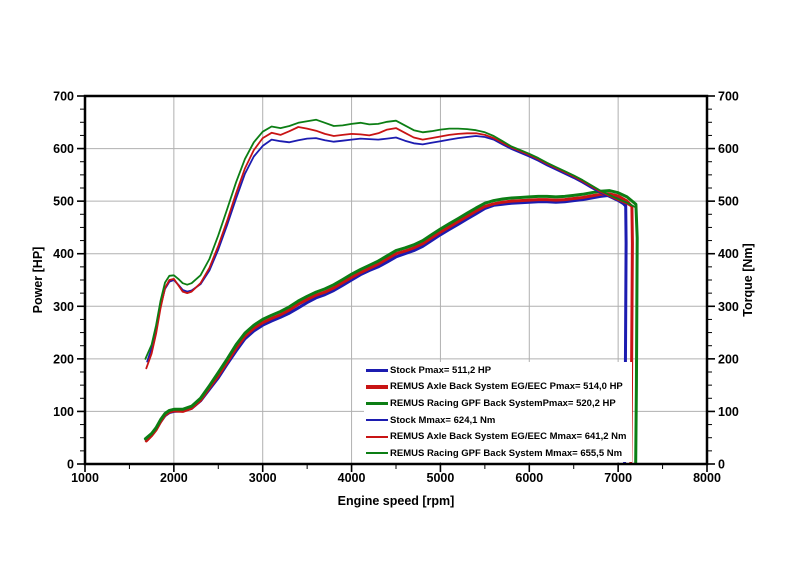 This screenshot has height=566, width=800. I want to click on x-tick-labels: 1000 2000 3000 4000 5000 6000 7000 8000, so click(396, 478).